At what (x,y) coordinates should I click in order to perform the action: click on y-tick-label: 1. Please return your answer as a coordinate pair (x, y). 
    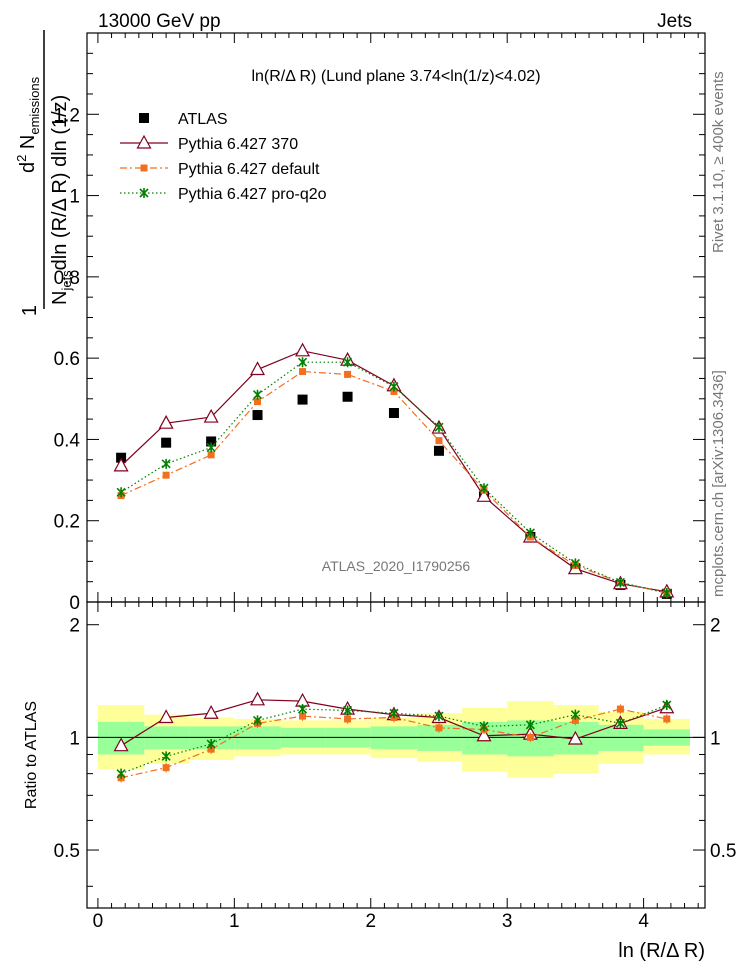
    Looking at the image, I should click on (74, 197).